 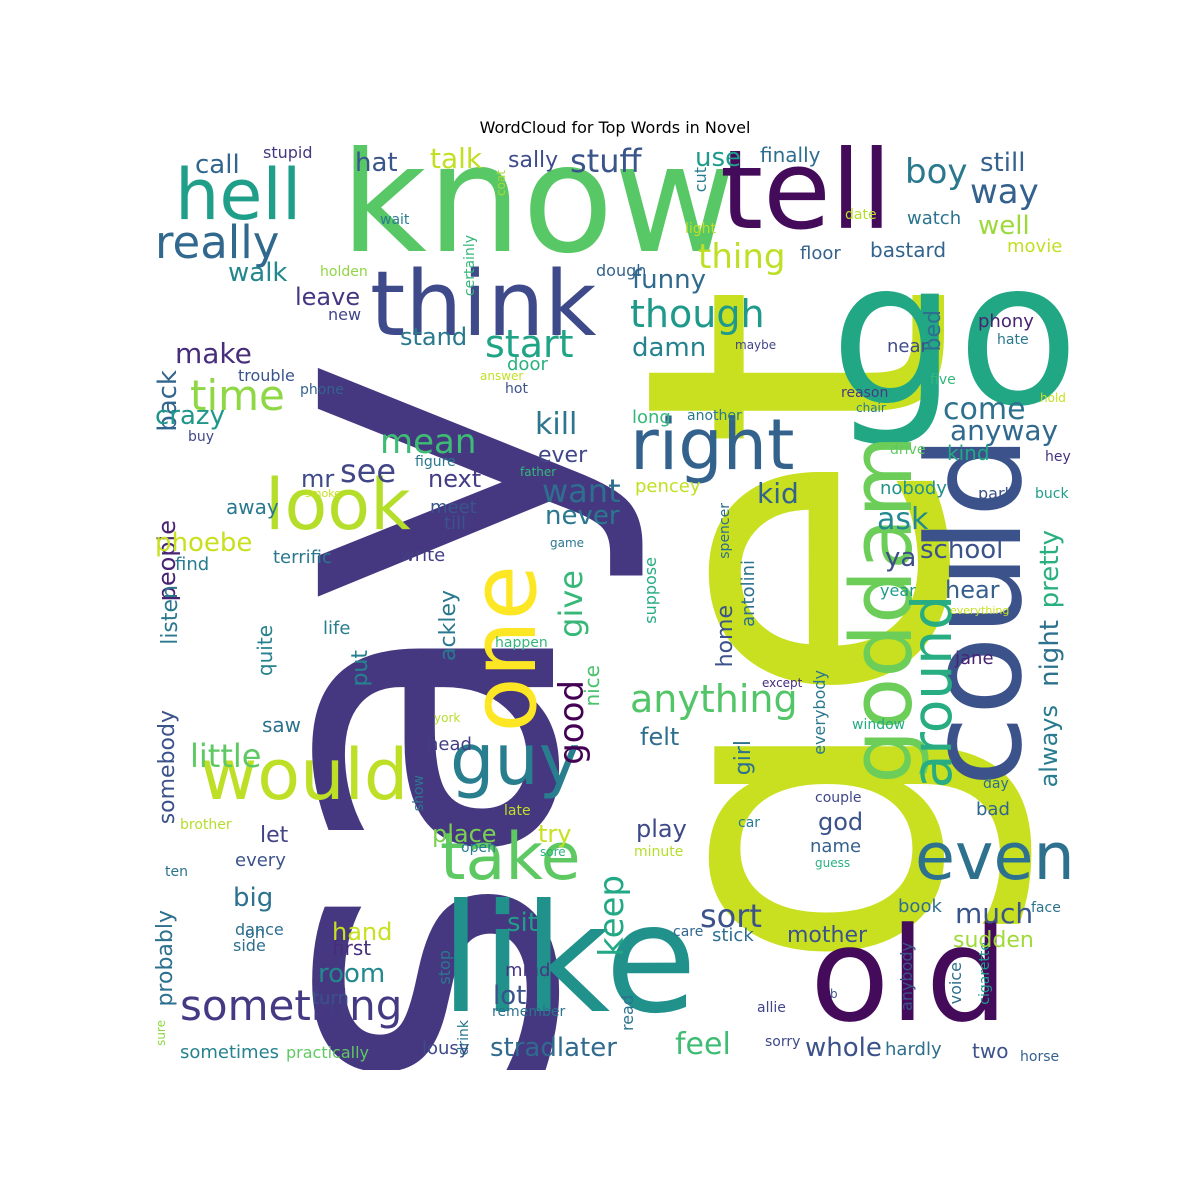 I want to click on word-still: still, so click(x=1003, y=163).